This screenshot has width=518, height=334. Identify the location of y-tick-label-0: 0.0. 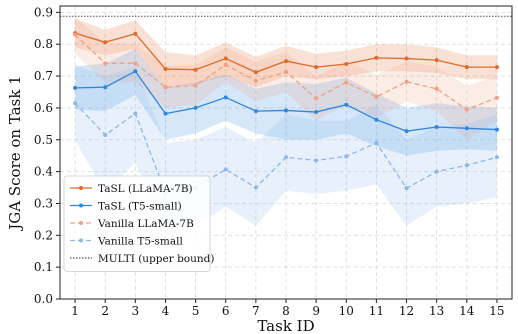
(43, 299).